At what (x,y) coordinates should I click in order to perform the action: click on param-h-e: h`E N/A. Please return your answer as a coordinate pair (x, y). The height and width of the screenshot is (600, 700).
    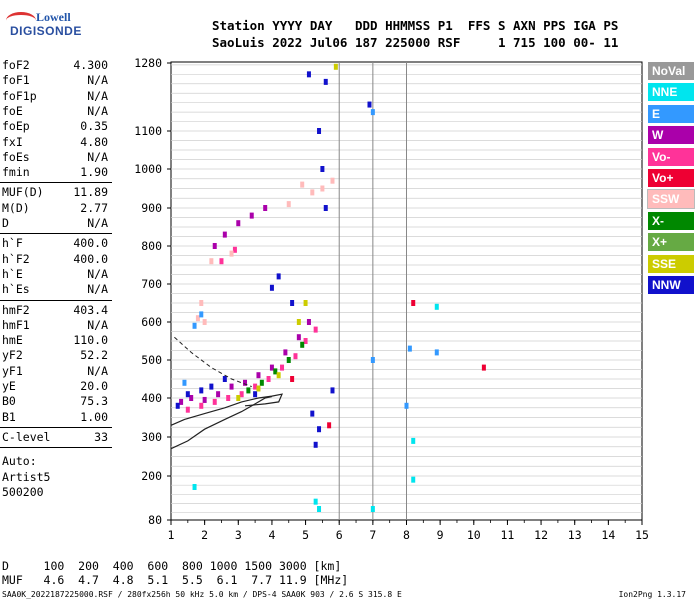
    Looking at the image, I should click on (55, 274).